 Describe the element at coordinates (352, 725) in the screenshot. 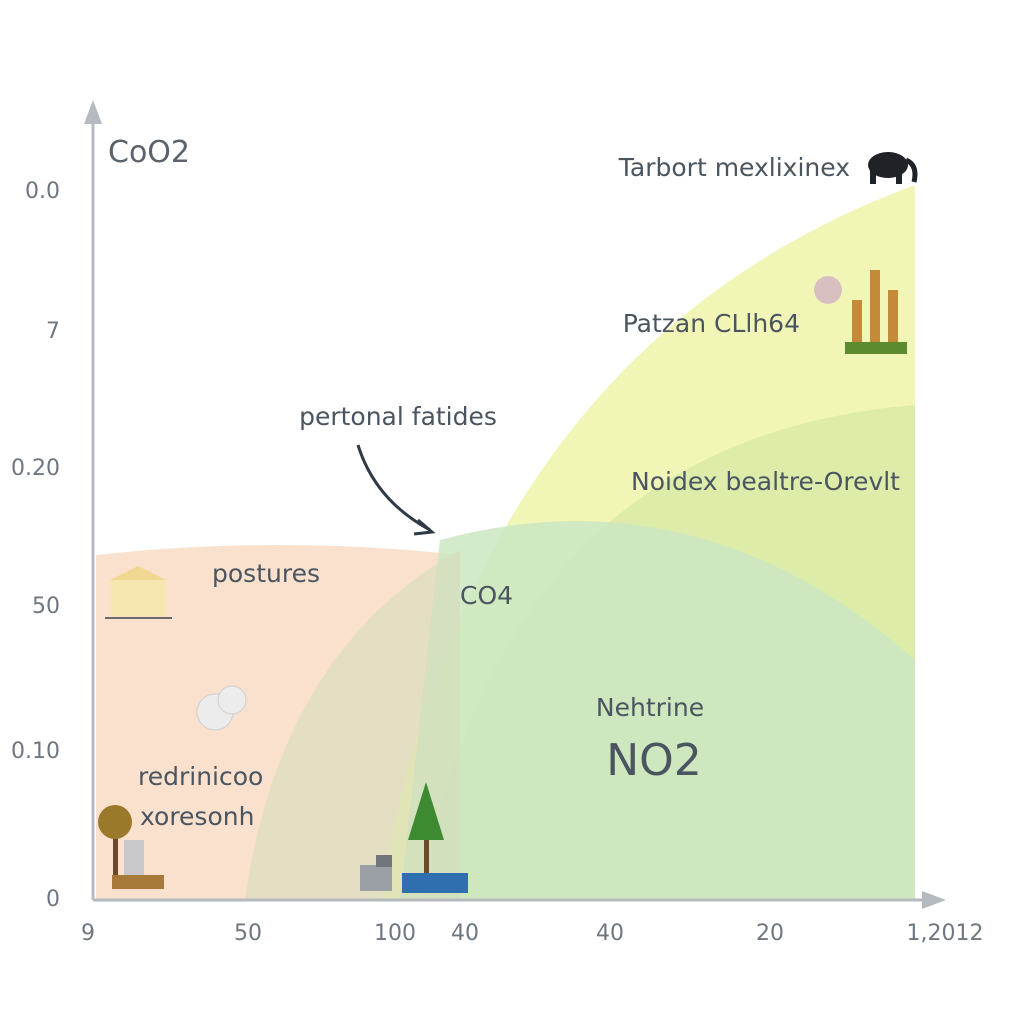

I see `gray-region` at that location.